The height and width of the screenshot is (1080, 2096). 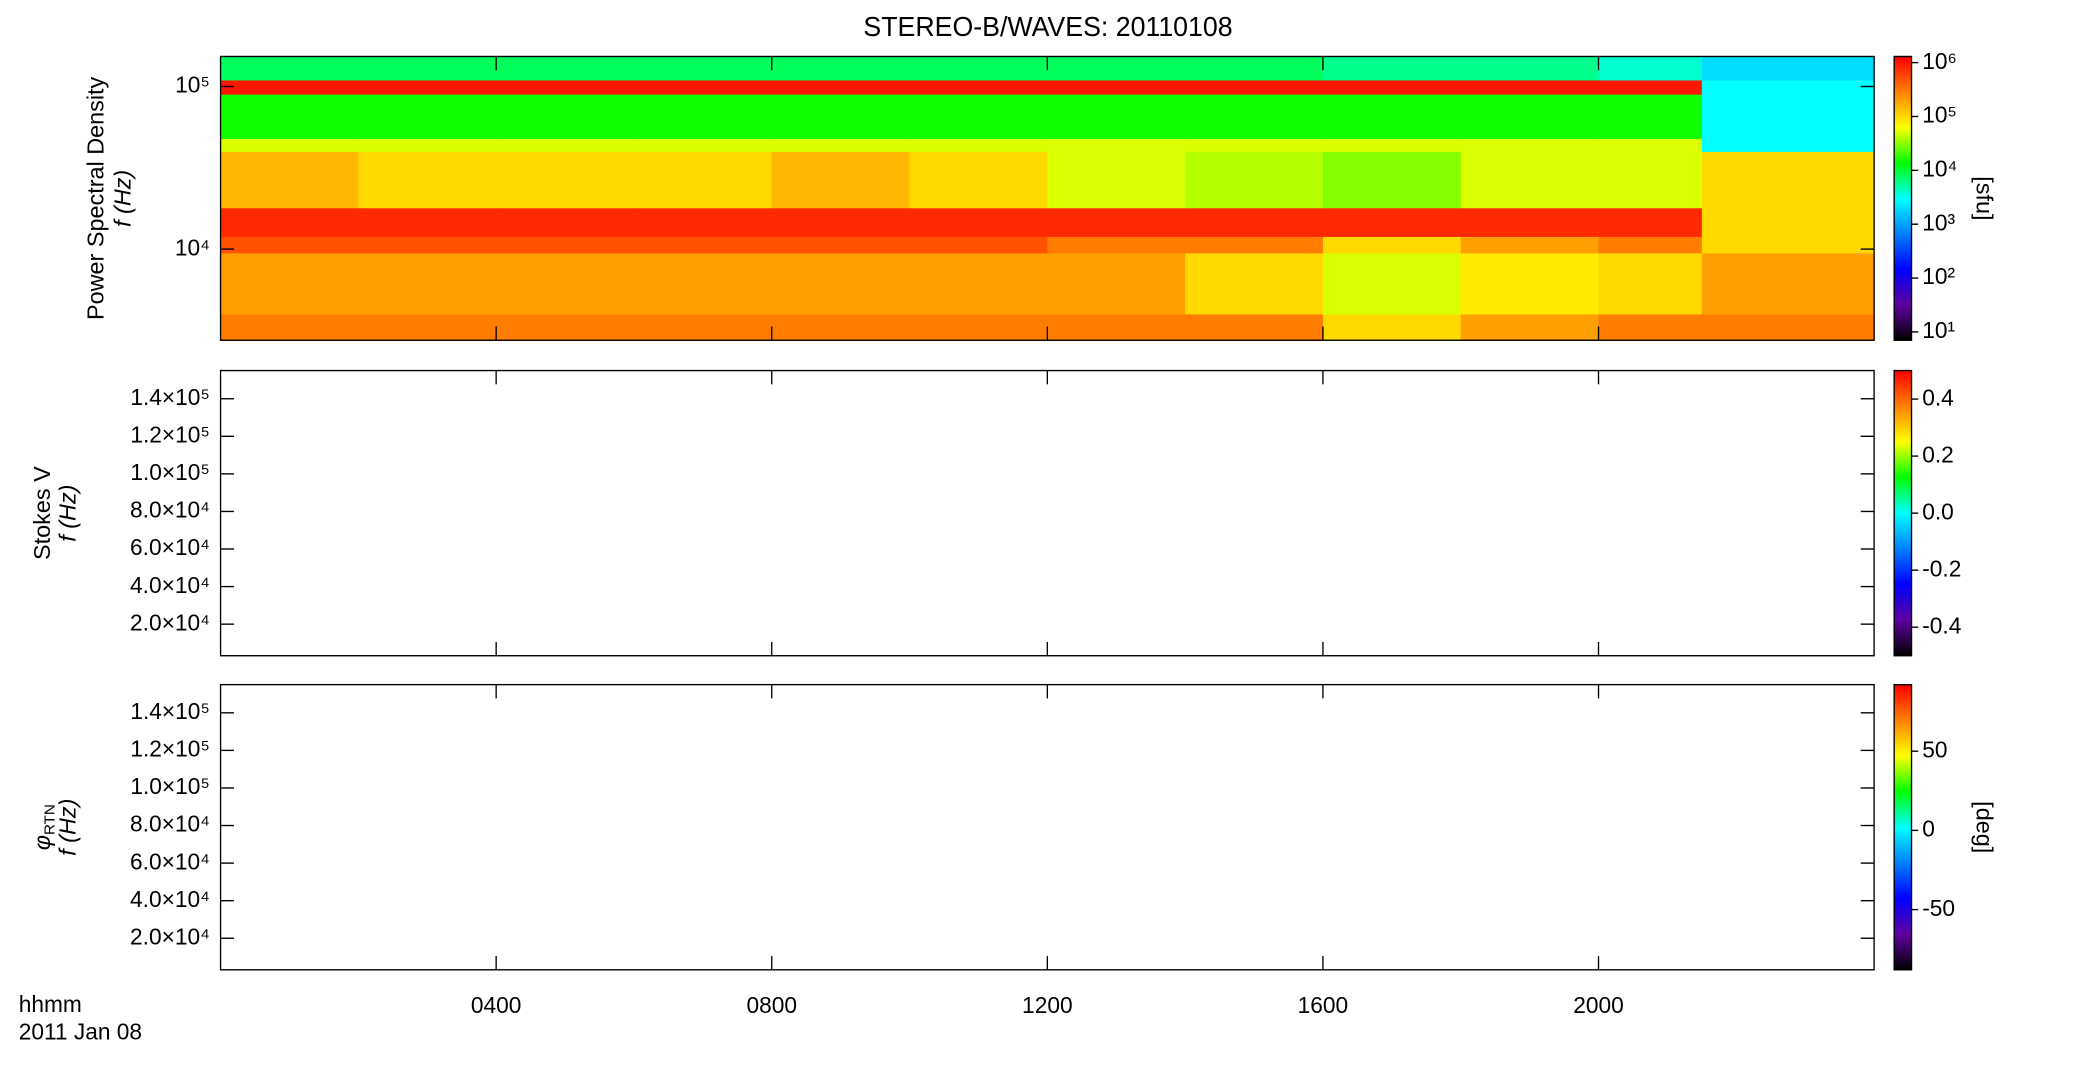 I want to click on colorbar-tick-label: -50, so click(x=1938, y=907).